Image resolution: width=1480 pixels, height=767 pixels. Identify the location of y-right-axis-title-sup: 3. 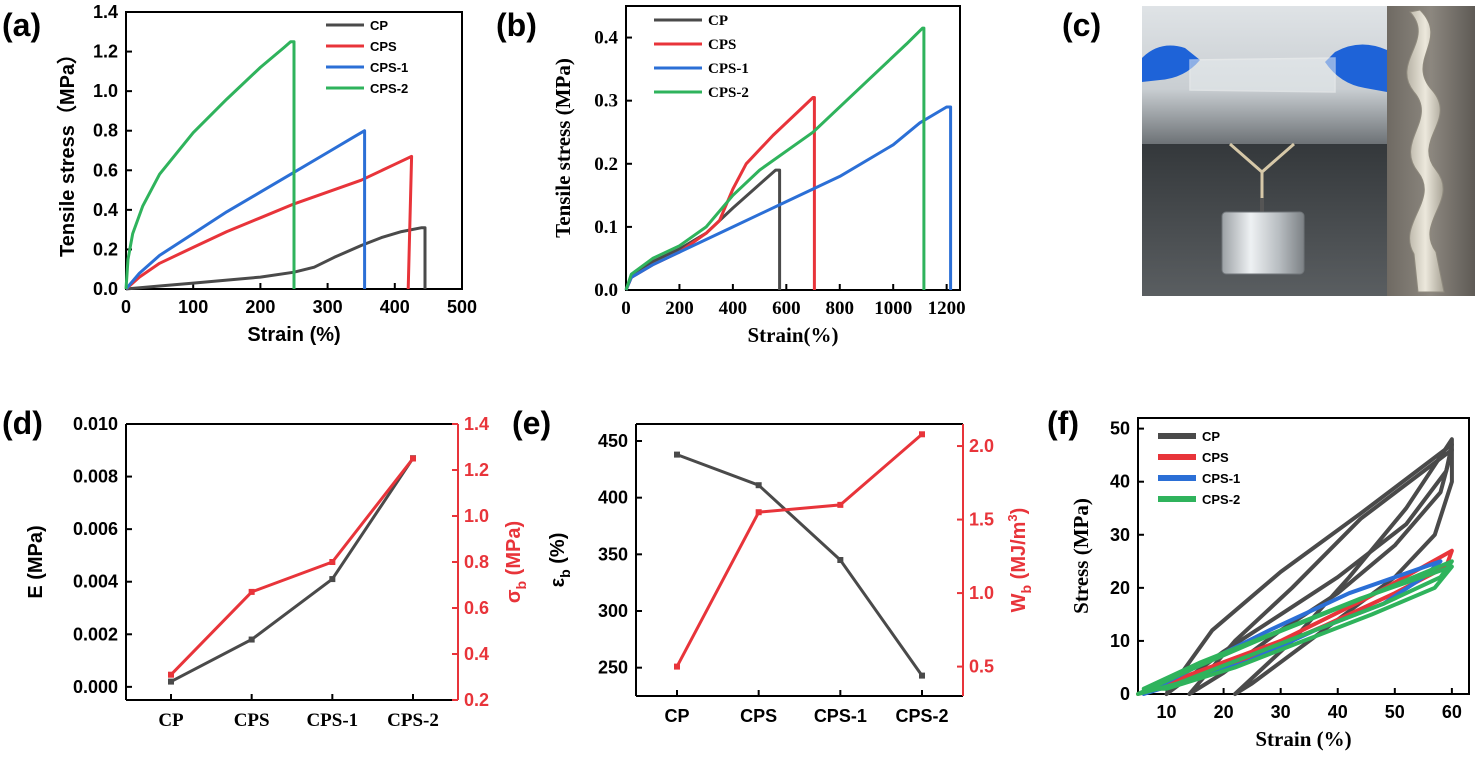
(1012, 517).